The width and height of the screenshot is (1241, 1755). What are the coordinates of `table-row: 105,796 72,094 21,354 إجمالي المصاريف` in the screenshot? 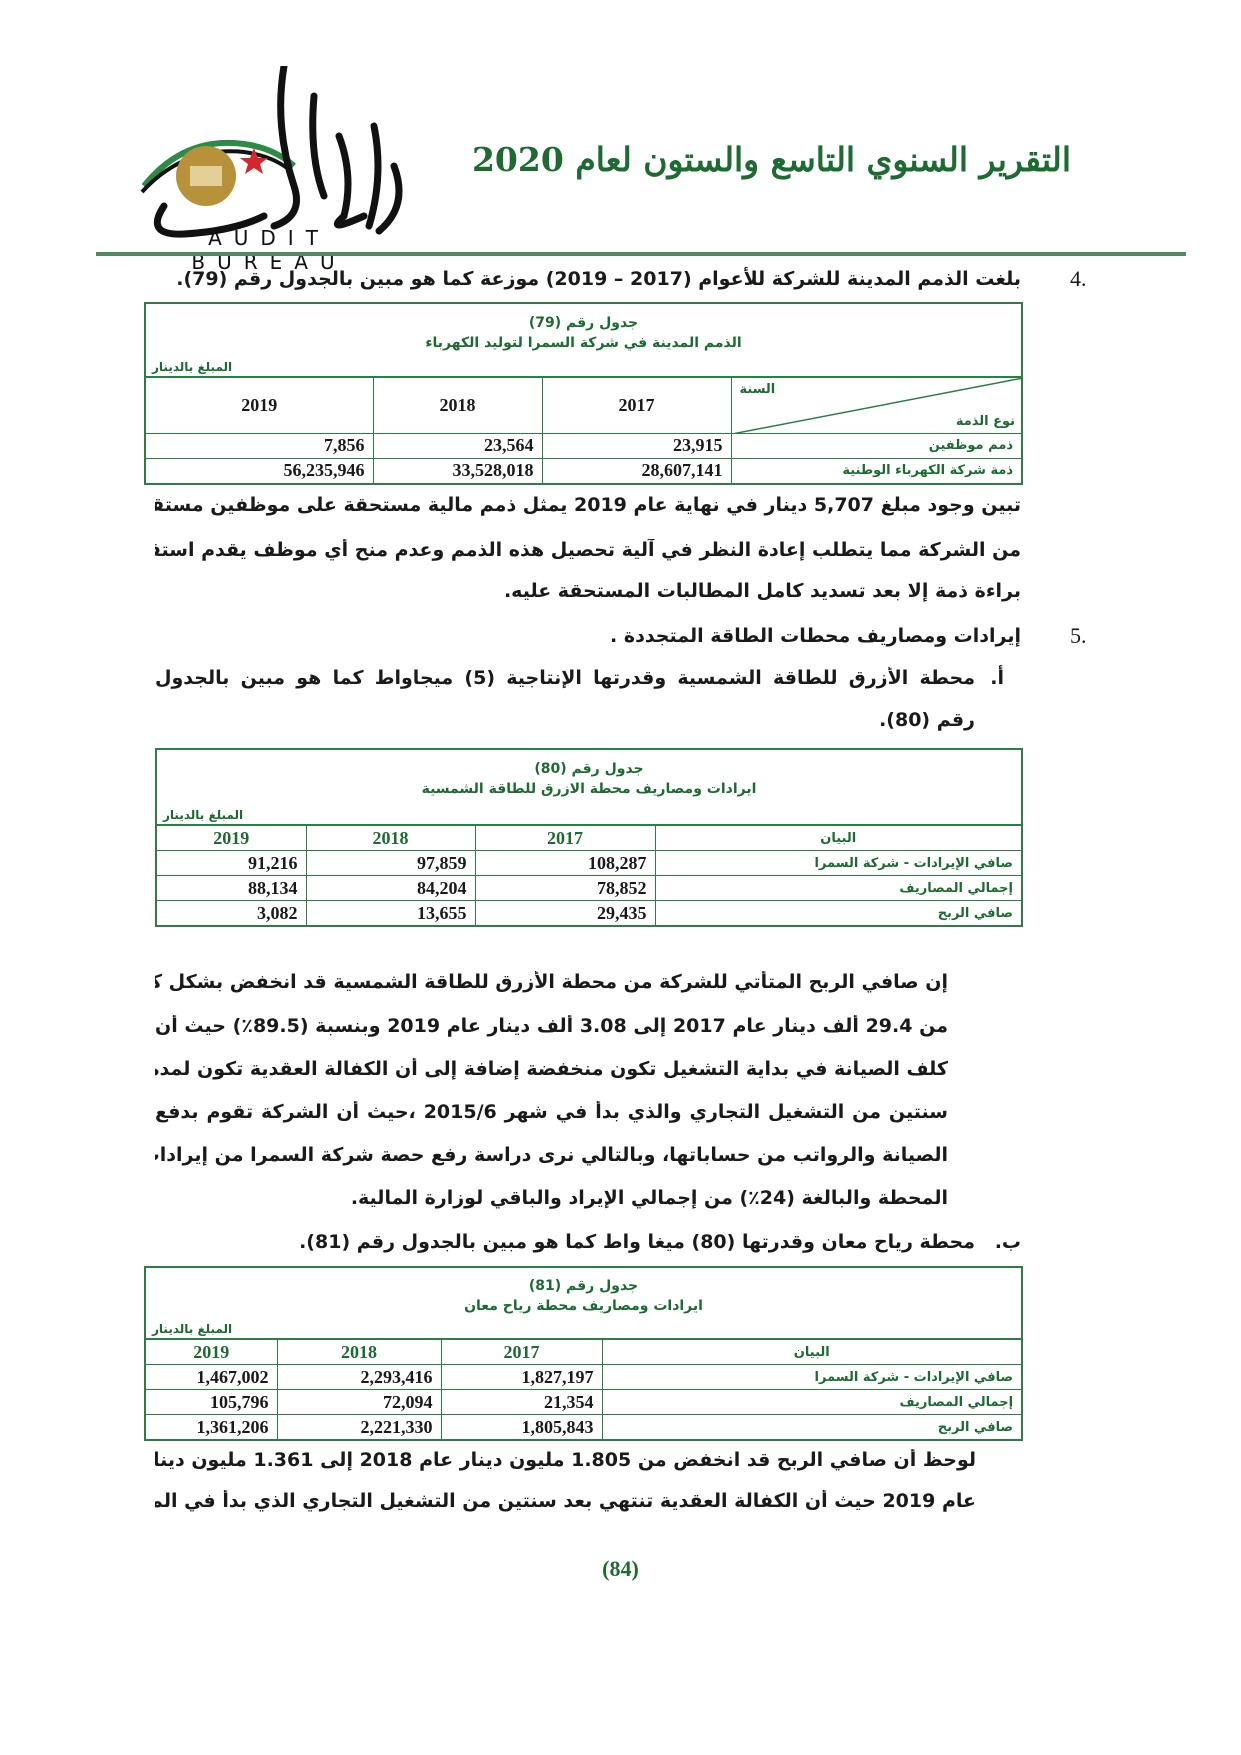 It's located at (583, 1402).